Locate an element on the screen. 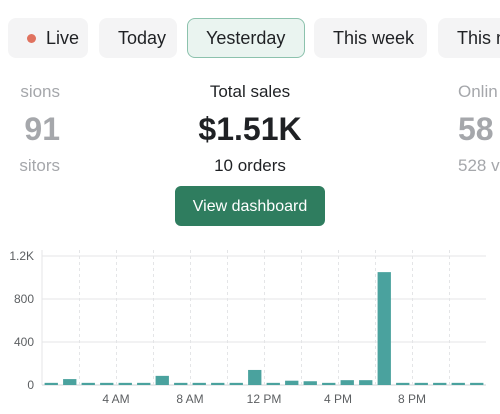  tab-today: Today is located at coordinates (138, 38).